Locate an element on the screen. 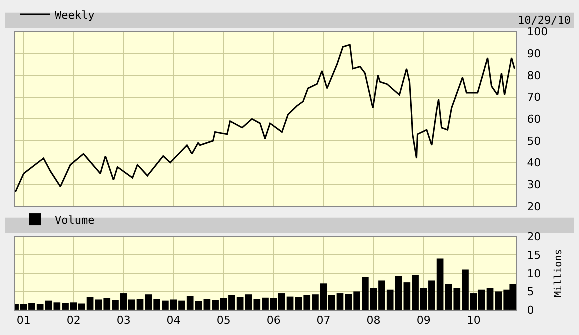 This screenshot has width=579, height=335. x-tick-label: 04 is located at coordinates (173, 321).